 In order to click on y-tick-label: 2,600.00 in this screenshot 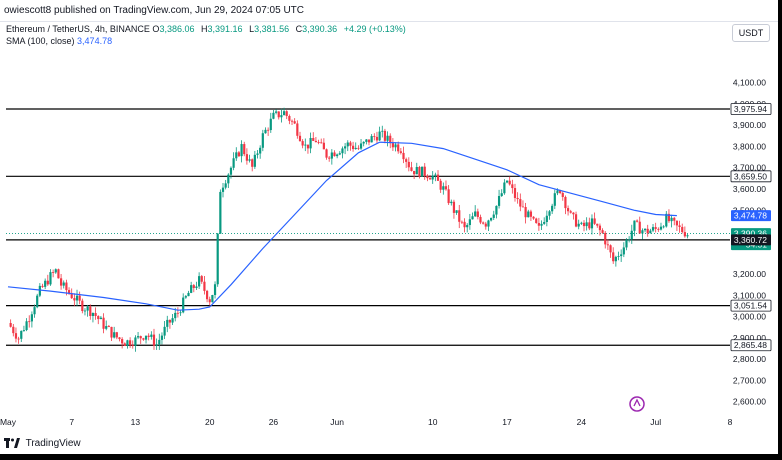, I will do `click(749, 402)`.